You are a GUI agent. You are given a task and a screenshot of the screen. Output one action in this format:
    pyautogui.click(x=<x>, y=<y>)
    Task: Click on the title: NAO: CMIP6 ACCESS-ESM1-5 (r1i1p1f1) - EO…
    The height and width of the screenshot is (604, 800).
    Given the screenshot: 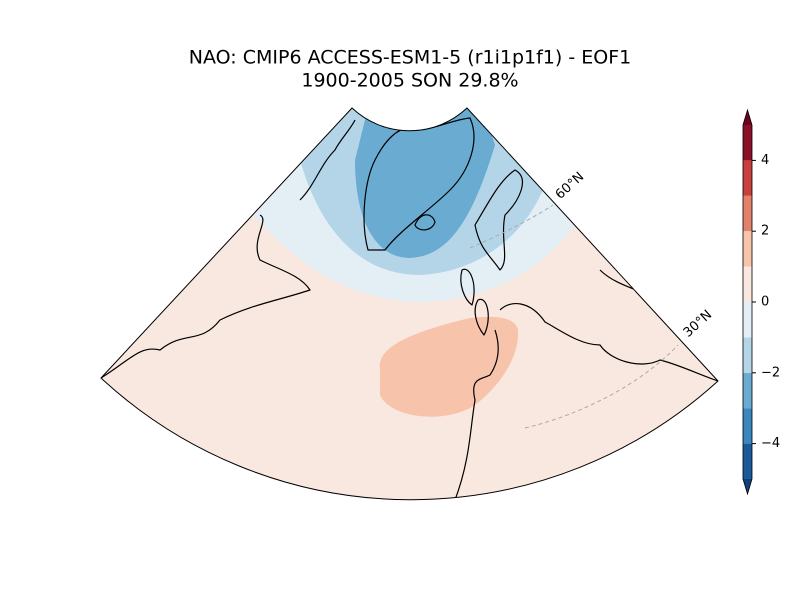 What is the action you would take?
    pyautogui.click(x=410, y=58)
    